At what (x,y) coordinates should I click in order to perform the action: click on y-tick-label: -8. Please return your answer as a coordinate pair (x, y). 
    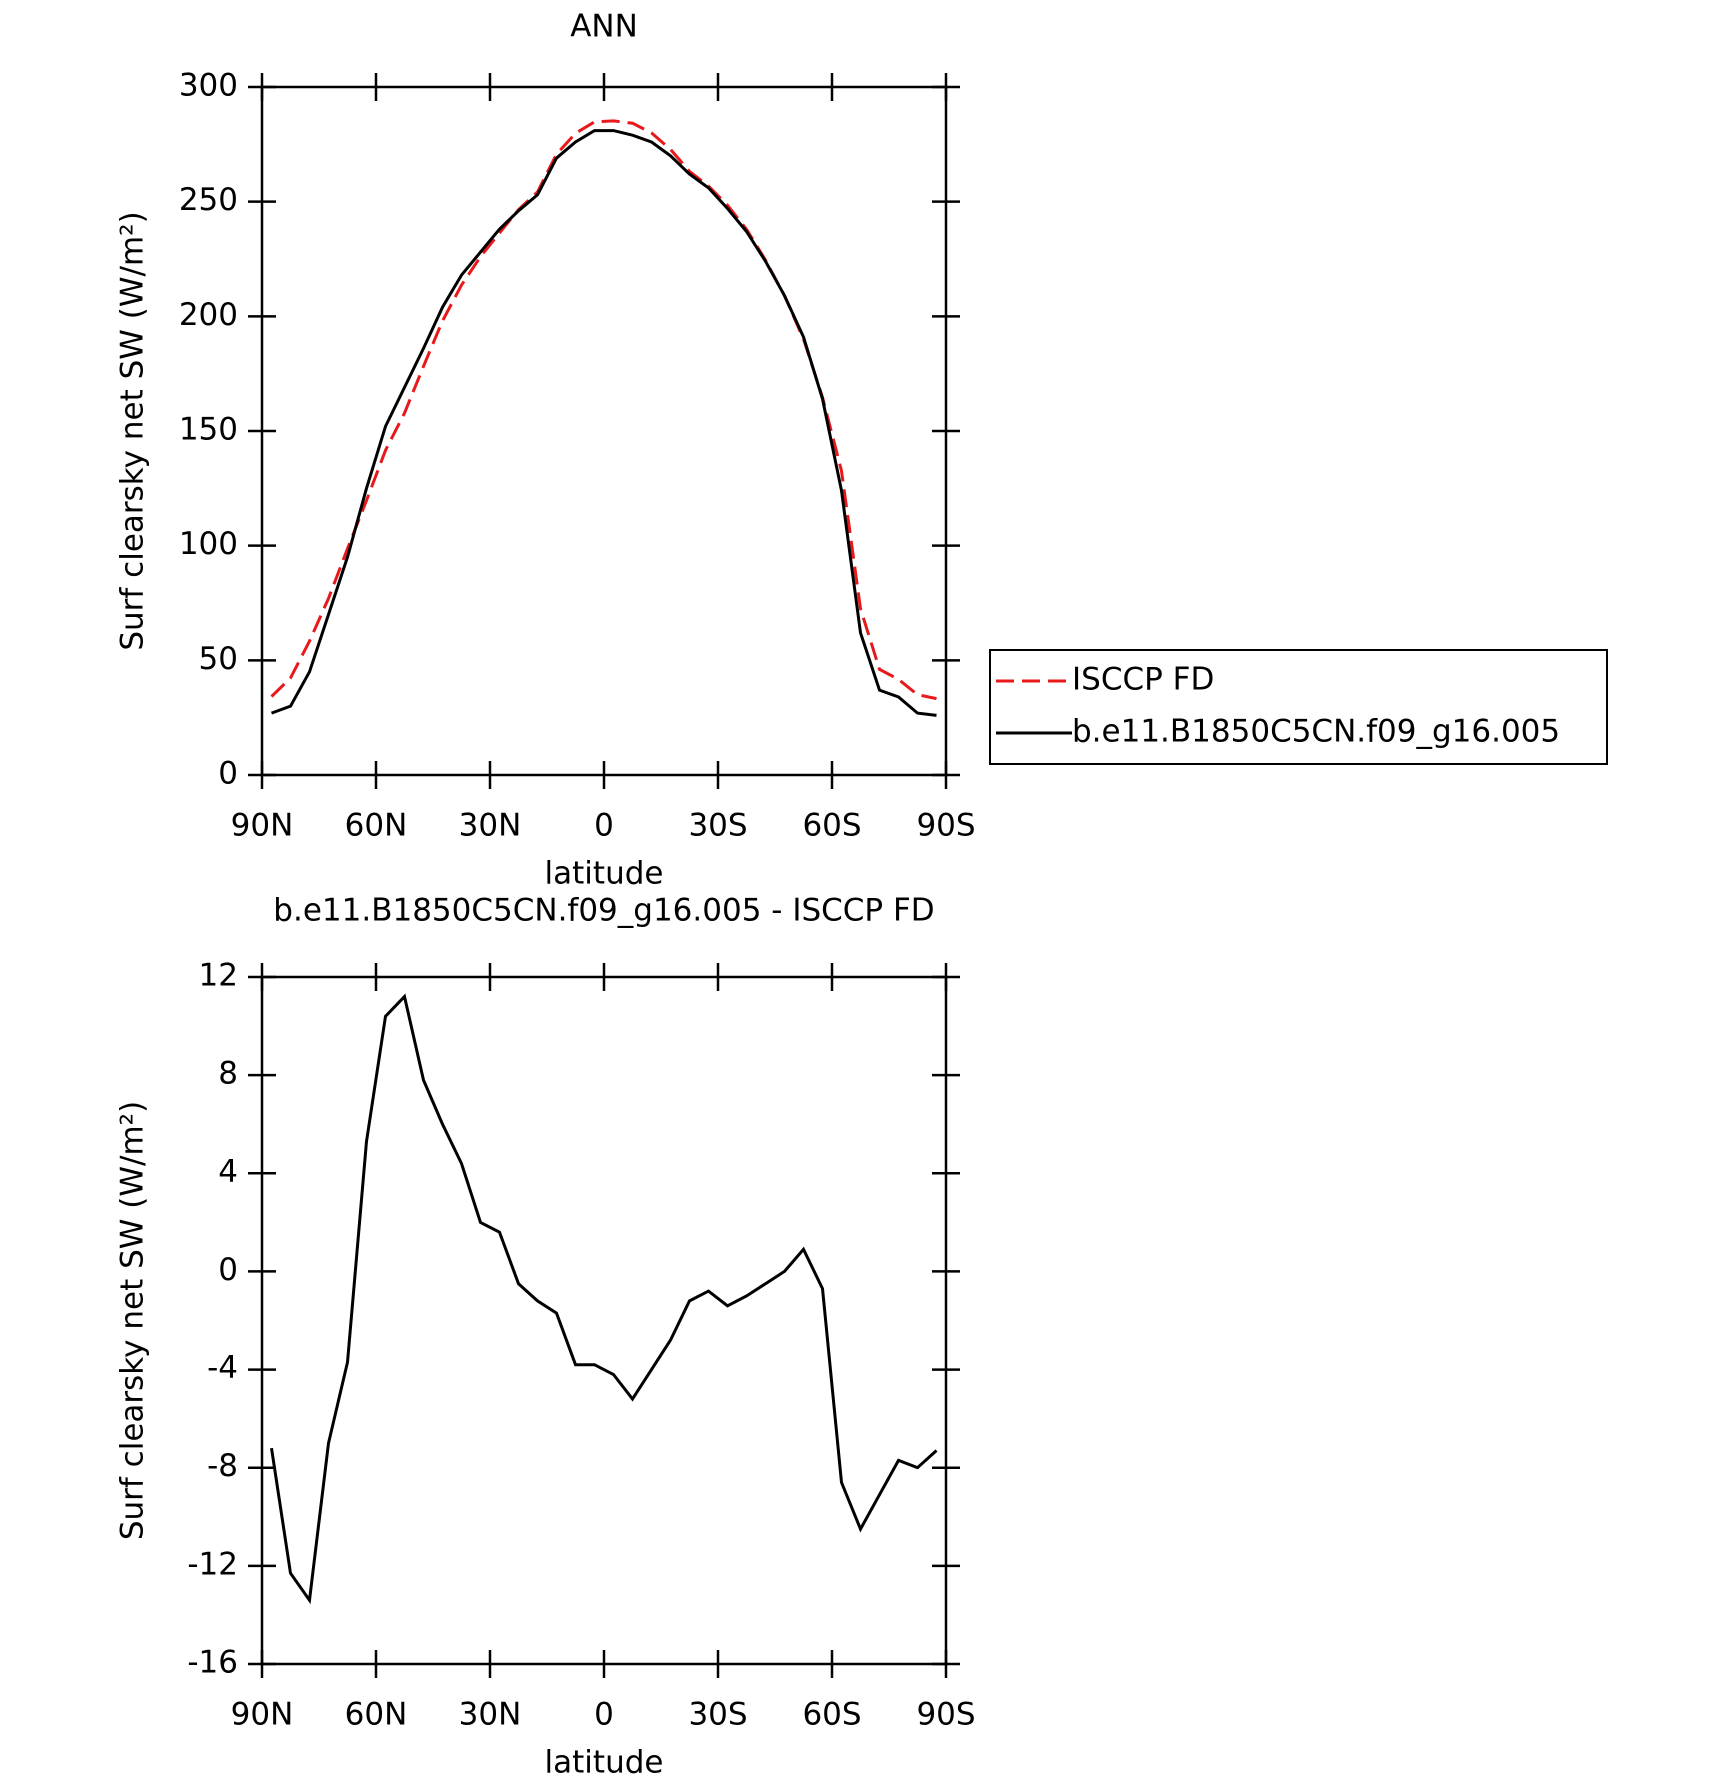
    Looking at the image, I should click on (222, 1466).